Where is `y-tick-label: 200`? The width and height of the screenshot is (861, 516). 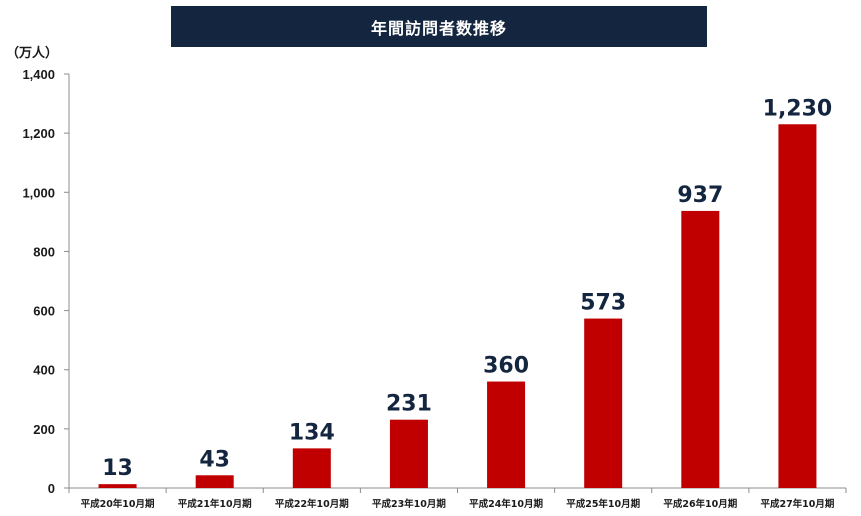 y-tick-label: 200 is located at coordinates (44, 429).